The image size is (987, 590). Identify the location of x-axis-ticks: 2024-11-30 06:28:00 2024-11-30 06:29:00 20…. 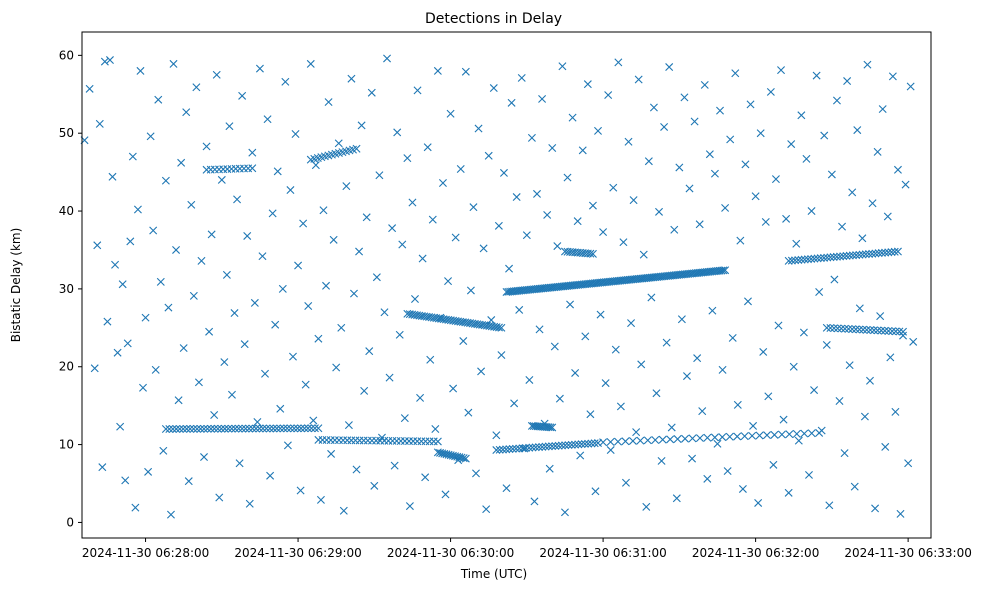
(527, 549).